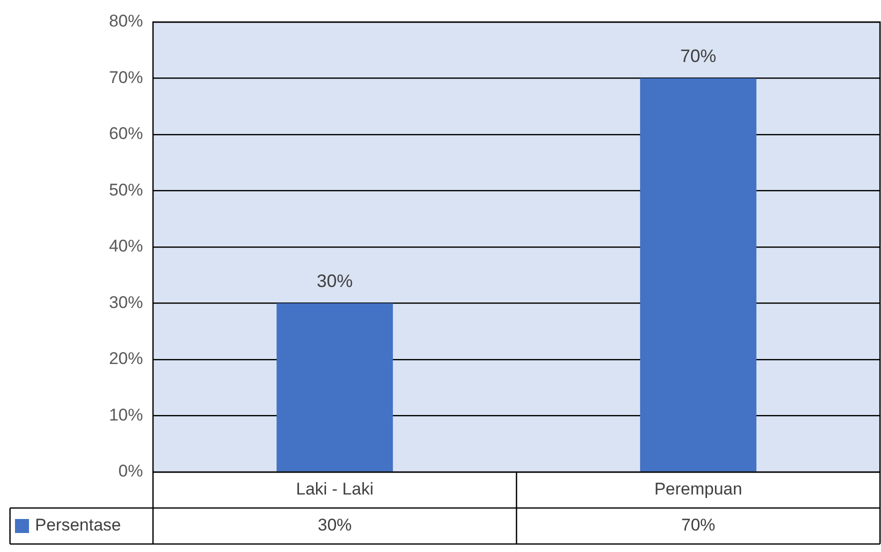  I want to click on y-tick-label: 40%, so click(125, 246).